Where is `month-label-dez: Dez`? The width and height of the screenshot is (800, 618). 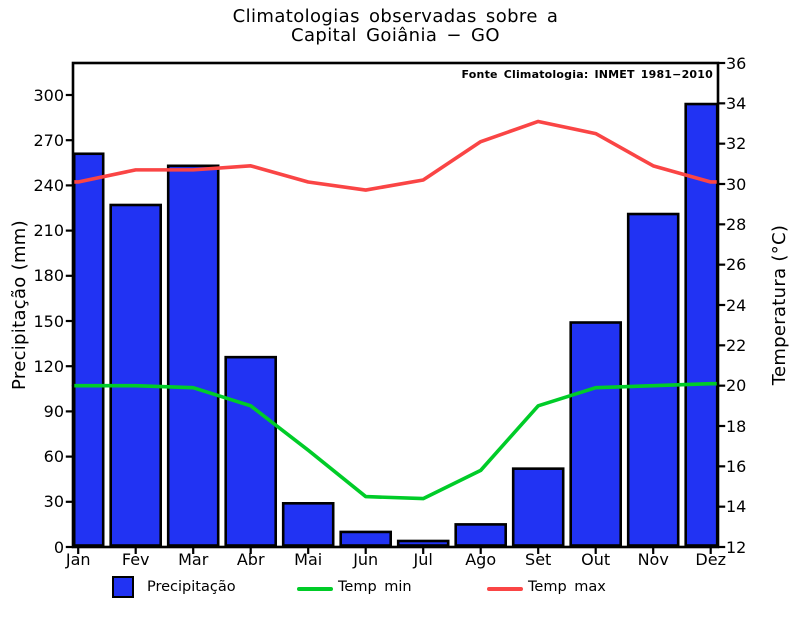 month-label-dez: Dez is located at coordinates (710, 559).